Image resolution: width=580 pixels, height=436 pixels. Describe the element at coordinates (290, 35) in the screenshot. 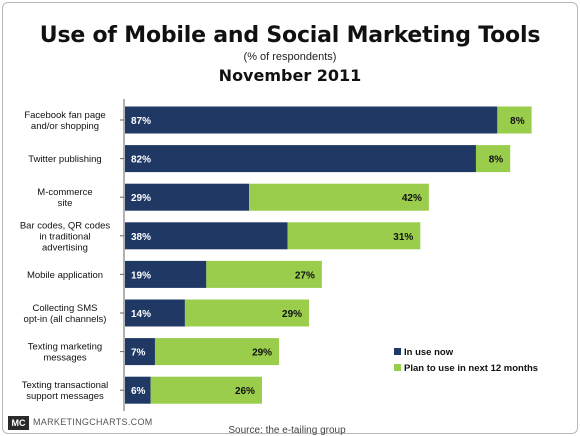

I see `chart-title: Use of Mobile and Social Marketing Tools` at that location.